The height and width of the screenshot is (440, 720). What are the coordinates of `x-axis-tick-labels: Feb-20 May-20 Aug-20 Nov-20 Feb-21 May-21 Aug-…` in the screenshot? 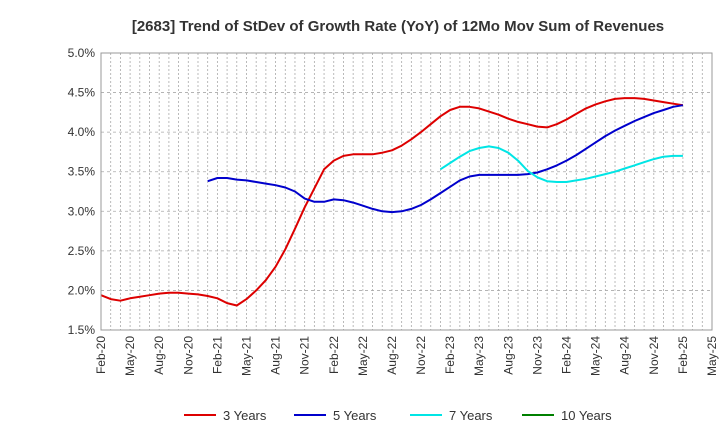 It's located at (406, 356).